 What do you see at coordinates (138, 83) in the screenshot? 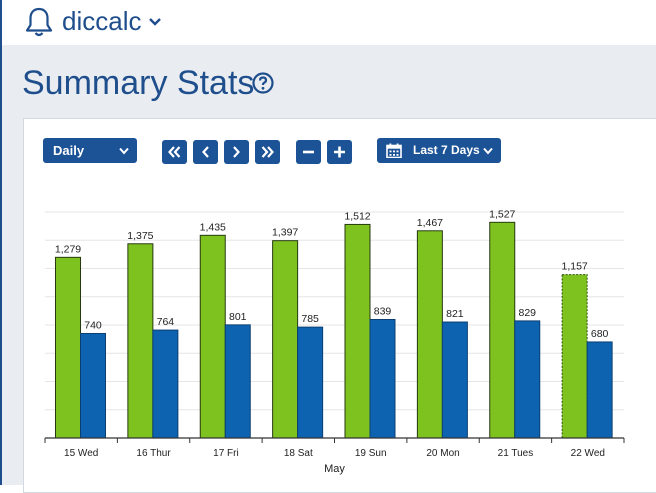
I see `page-title: Summary Stats` at bounding box center [138, 83].